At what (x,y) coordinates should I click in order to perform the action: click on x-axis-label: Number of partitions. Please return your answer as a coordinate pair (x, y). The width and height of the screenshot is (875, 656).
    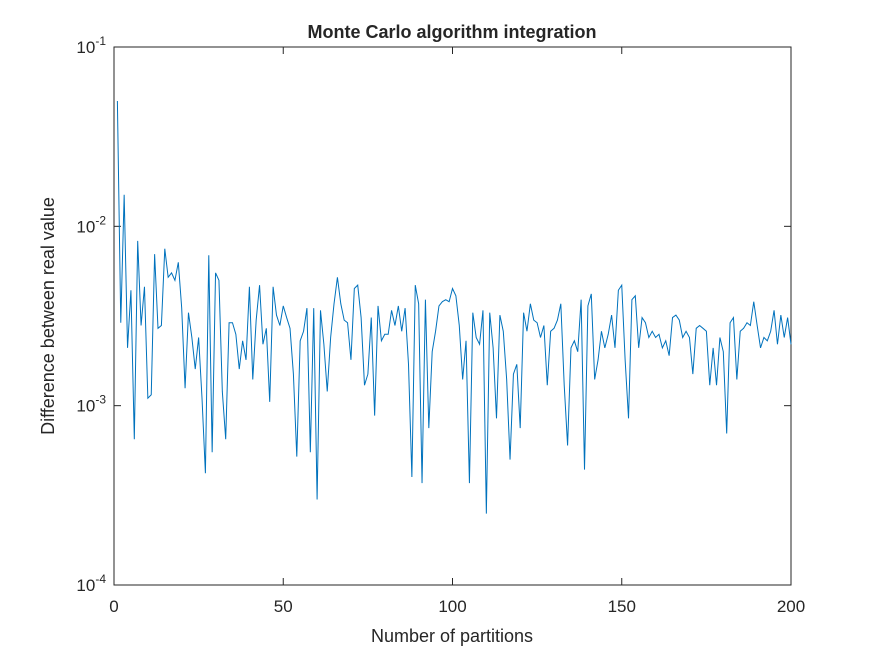
    Looking at the image, I should click on (452, 636).